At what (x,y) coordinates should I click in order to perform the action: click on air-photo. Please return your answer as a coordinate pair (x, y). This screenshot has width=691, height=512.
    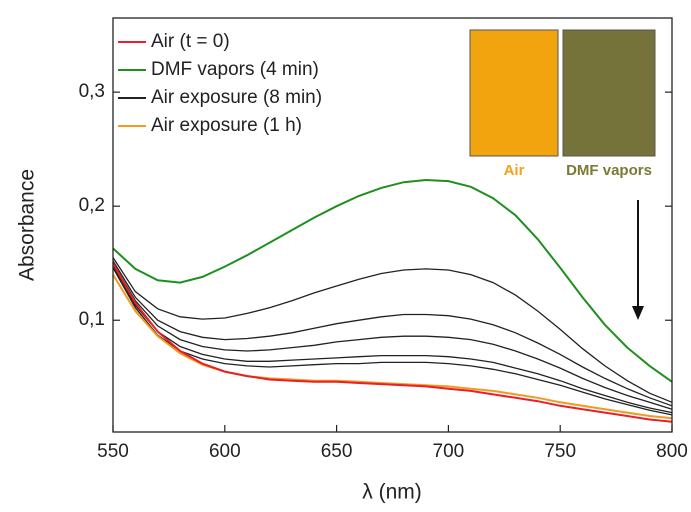
    Looking at the image, I should click on (514, 93).